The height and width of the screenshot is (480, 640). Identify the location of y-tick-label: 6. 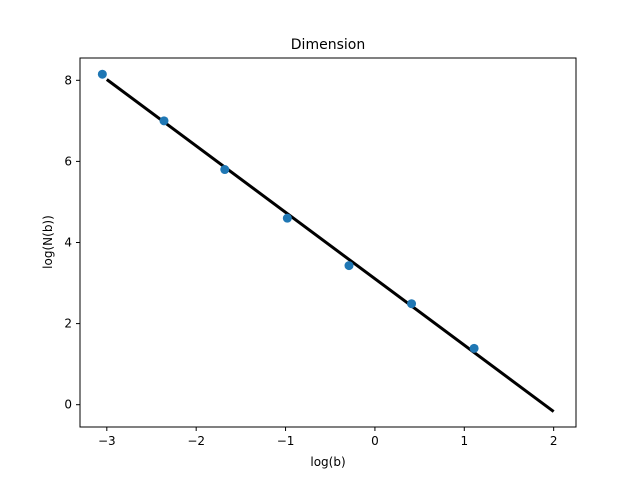
(68, 161).